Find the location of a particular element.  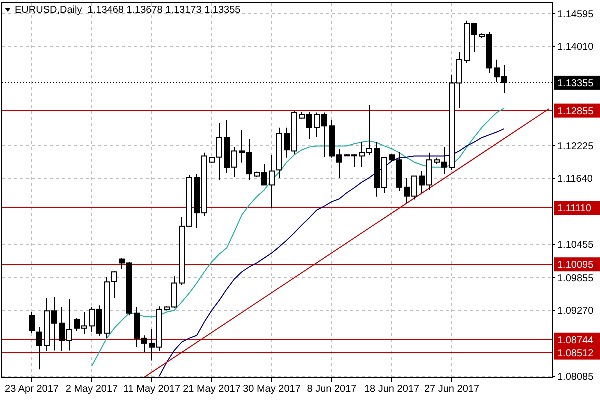

x-tick-label: 23 Apr 2017 is located at coordinates (32, 389).